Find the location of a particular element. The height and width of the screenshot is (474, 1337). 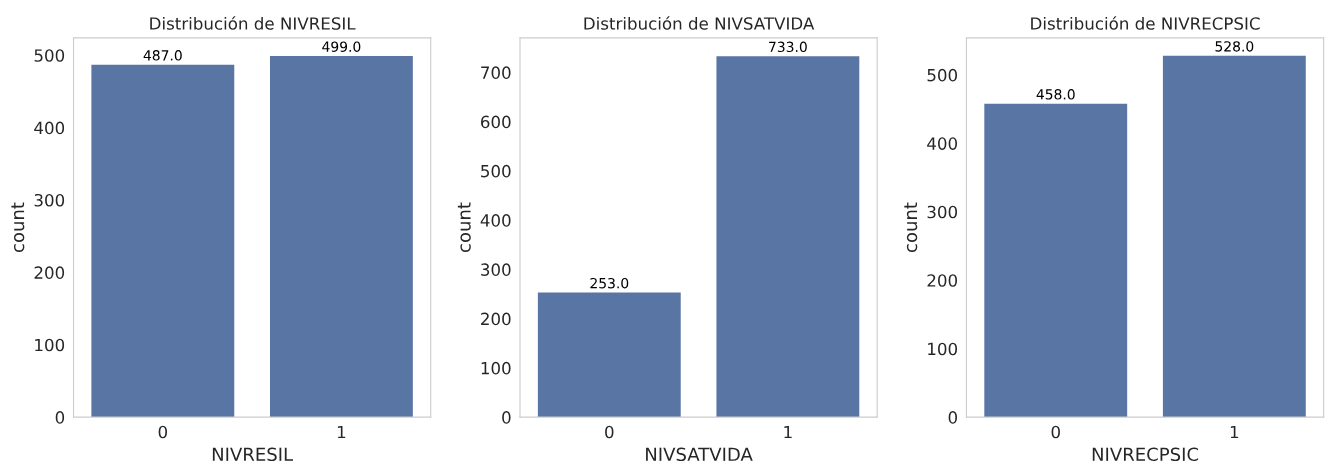

data-label: 499.0 is located at coordinates (341, 46).